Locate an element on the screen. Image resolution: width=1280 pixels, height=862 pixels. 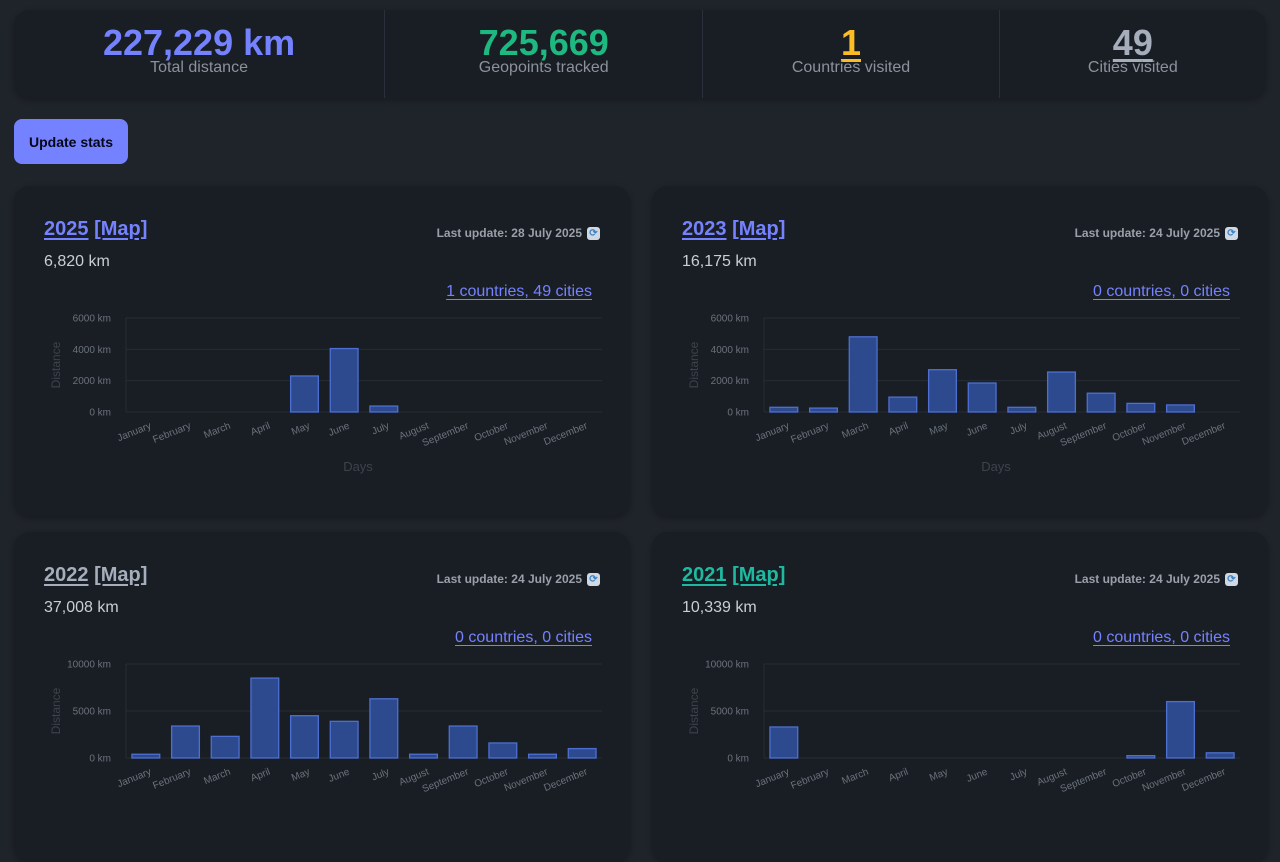
year-link: 2021 is located at coordinates (704, 575).